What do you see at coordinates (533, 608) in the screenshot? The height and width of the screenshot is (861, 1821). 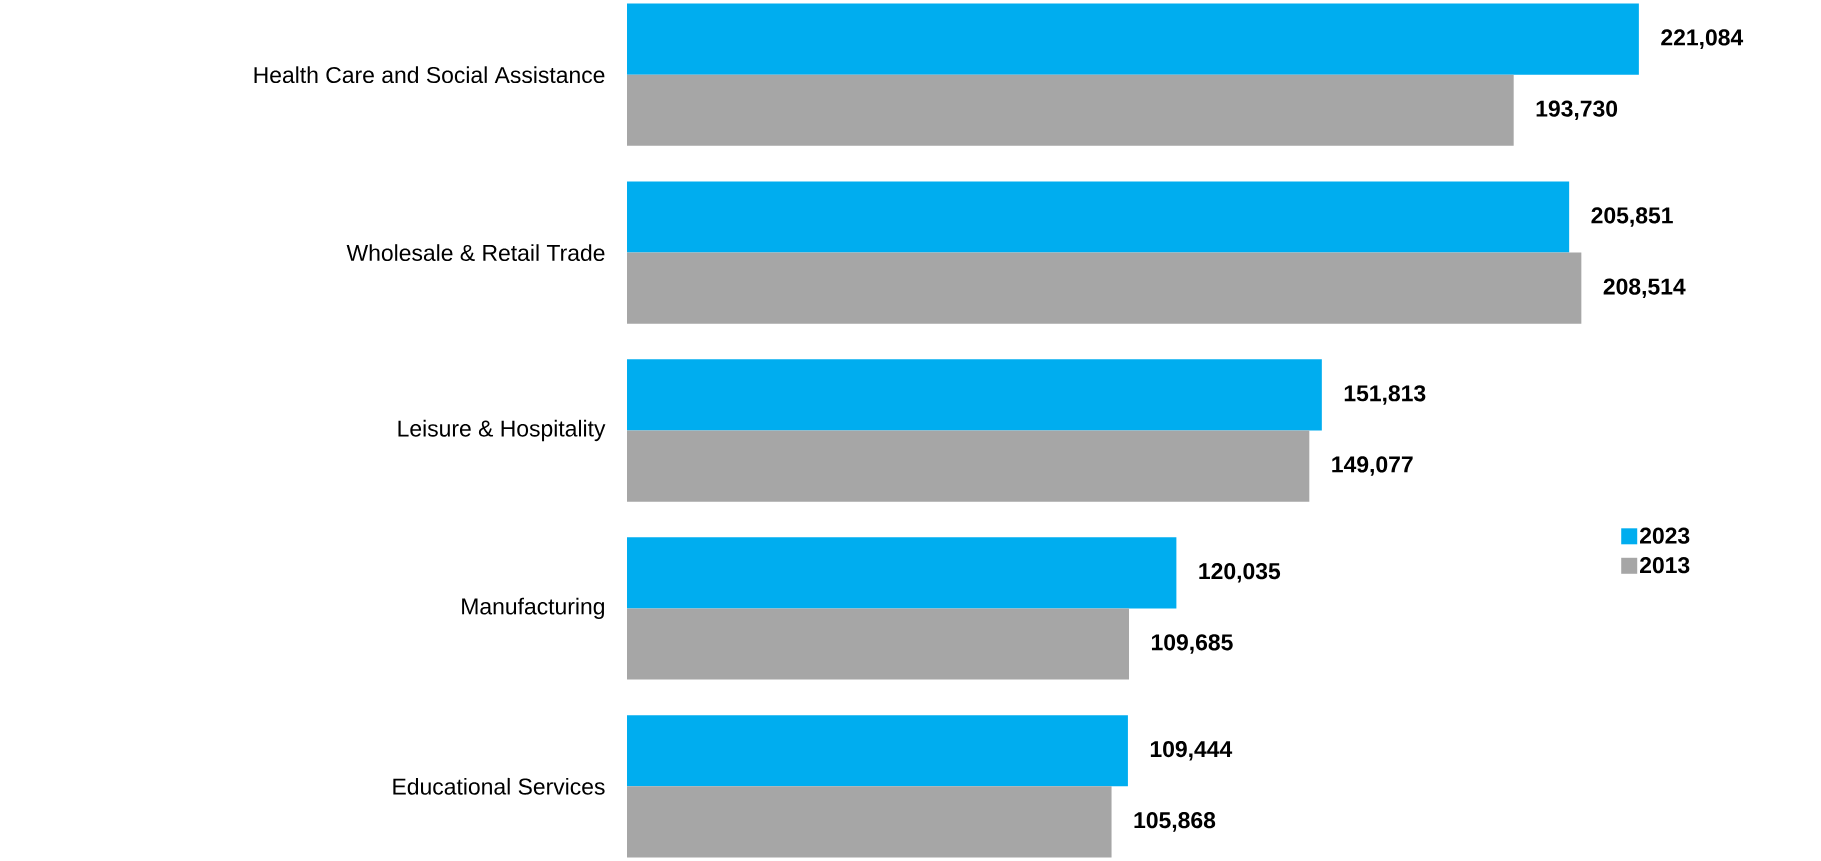 I see `y-tick-label: Manufacturing` at bounding box center [533, 608].